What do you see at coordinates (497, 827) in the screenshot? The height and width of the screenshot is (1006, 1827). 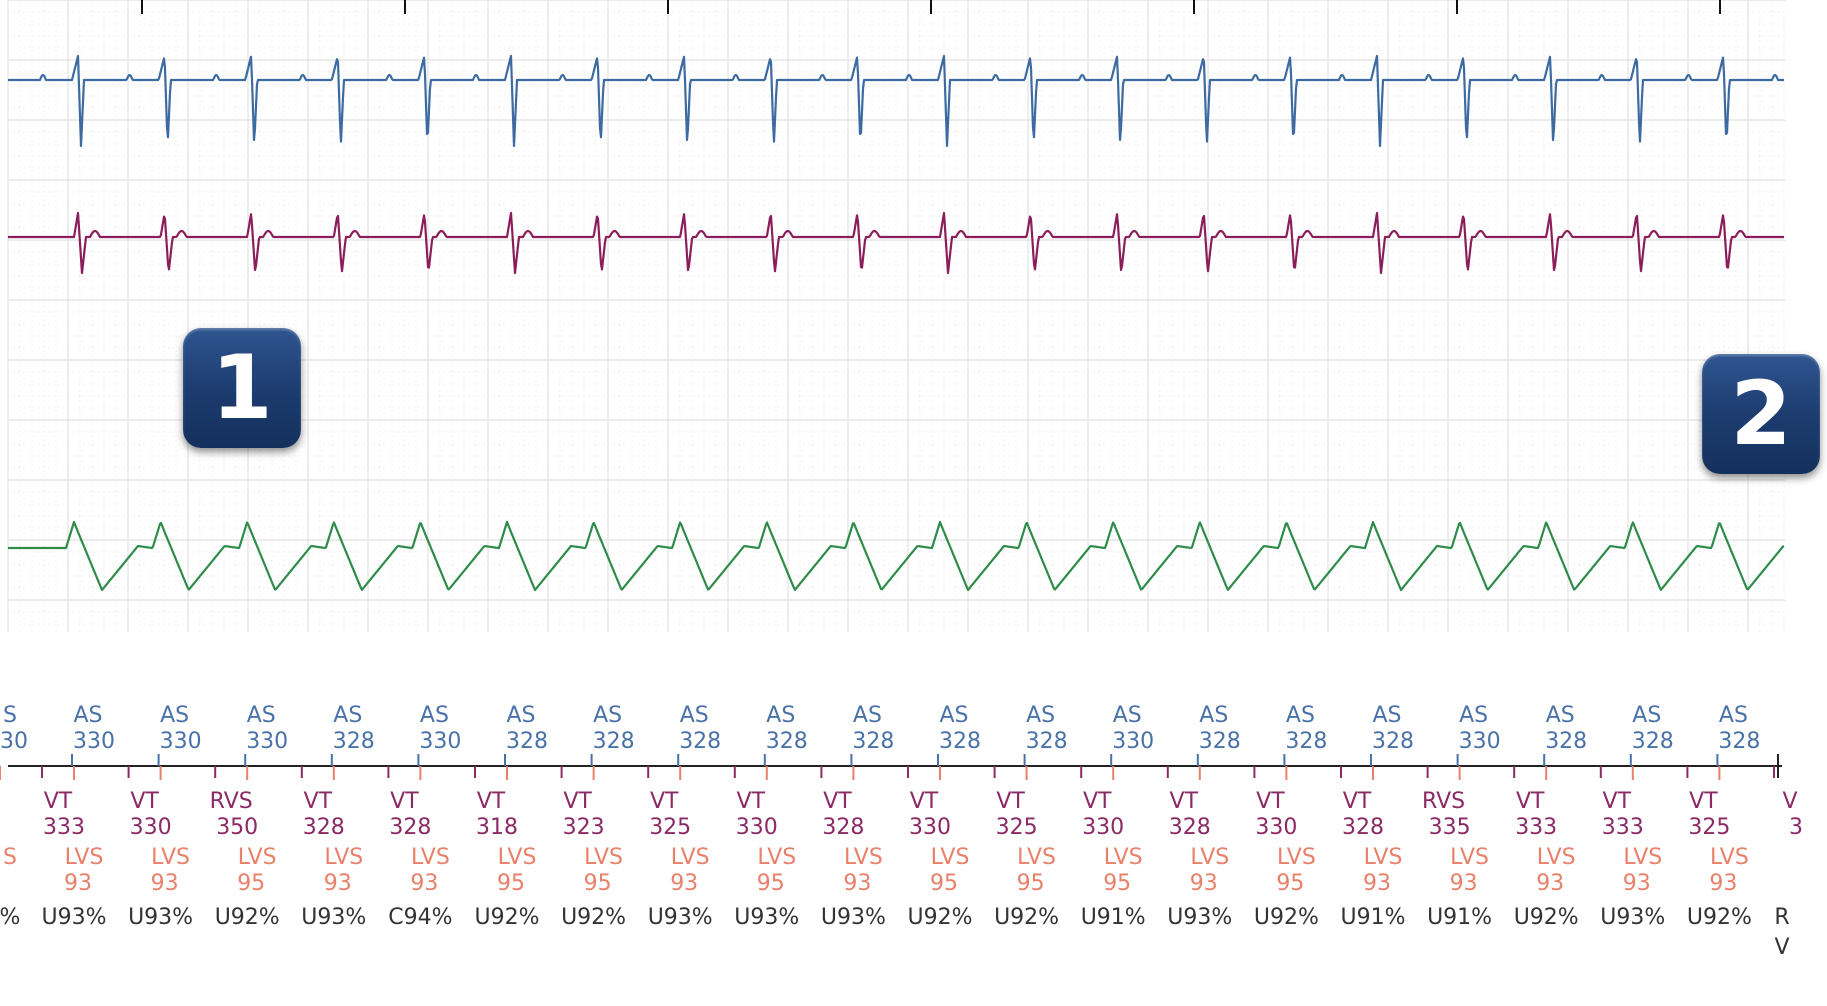 I see `ventricular-marker-interval: 318` at bounding box center [497, 827].